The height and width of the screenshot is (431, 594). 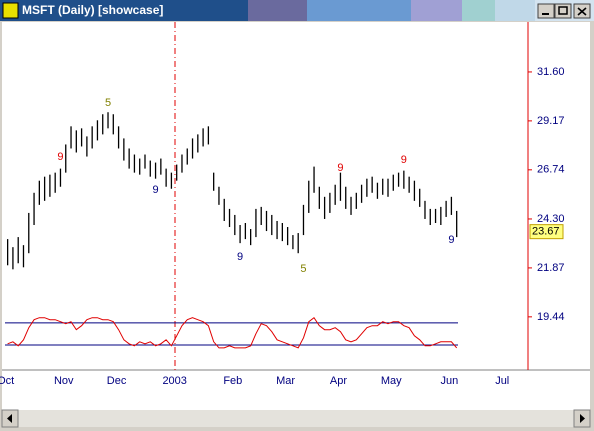 What do you see at coordinates (10, 10) in the screenshot?
I see `app-icon` at bounding box center [10, 10].